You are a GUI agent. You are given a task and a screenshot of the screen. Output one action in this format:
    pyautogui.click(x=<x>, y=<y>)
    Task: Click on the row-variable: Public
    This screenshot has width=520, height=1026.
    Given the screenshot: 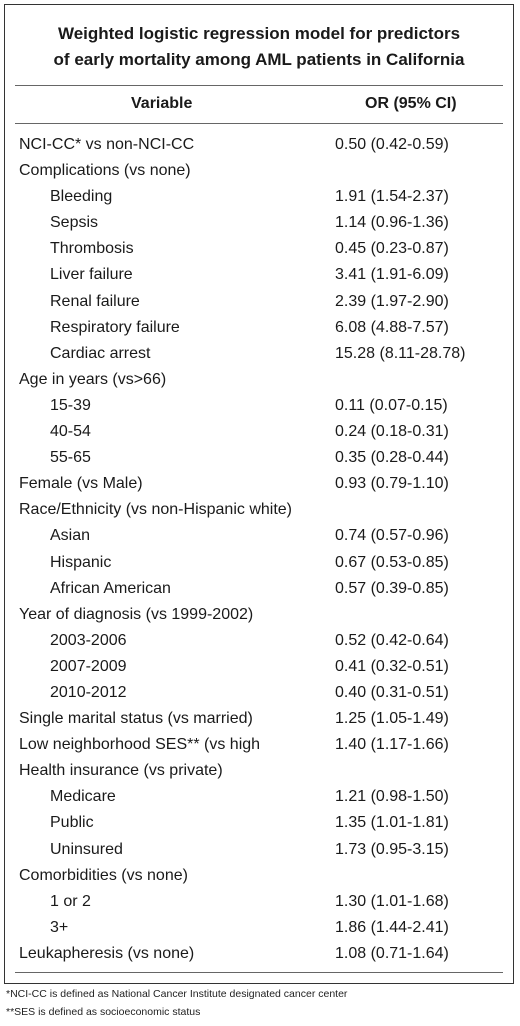 What is the action you would take?
    pyautogui.click(x=72, y=823)
    